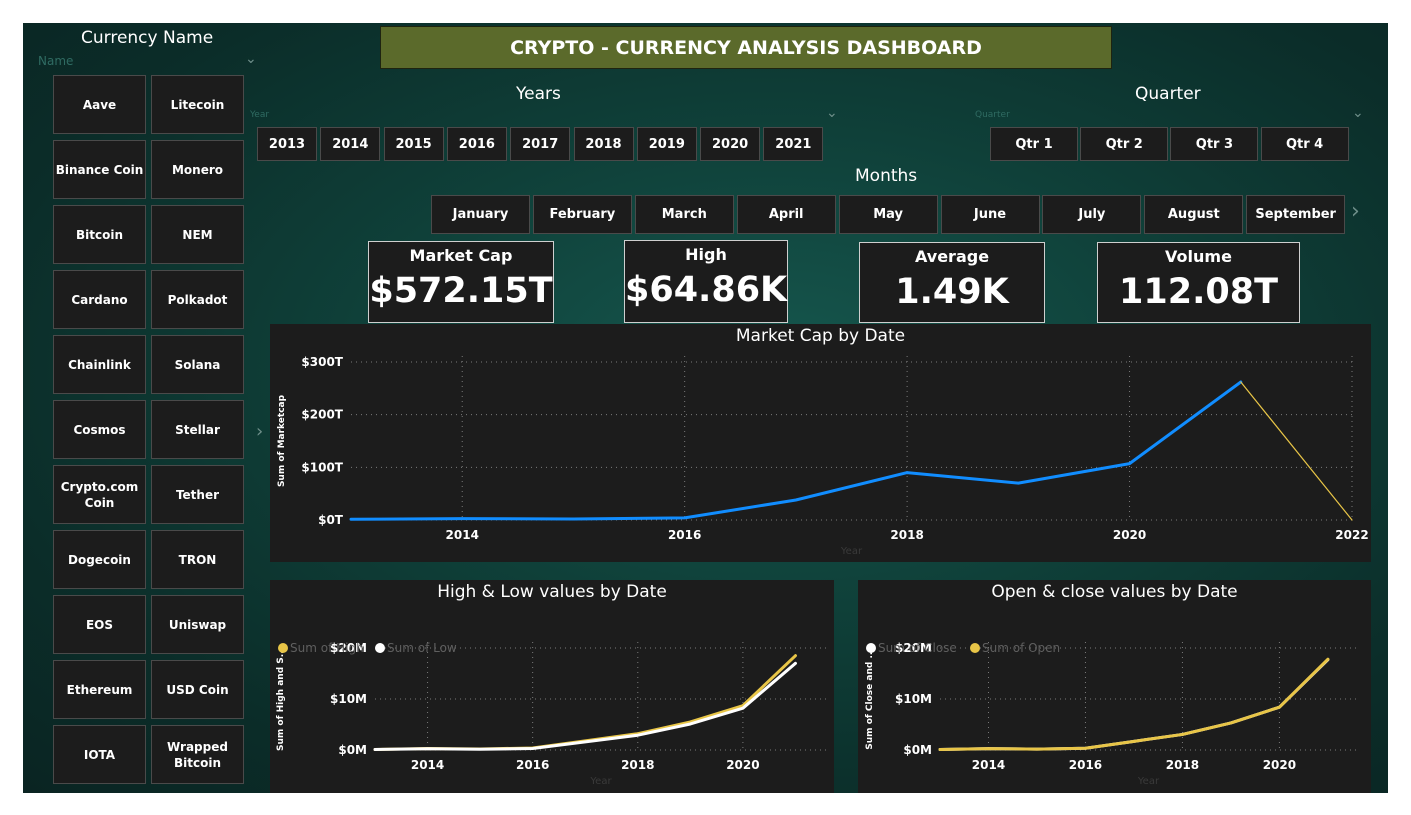 Image resolution: width=1411 pixels, height=815 pixels. What do you see at coordinates (99, 494) in the screenshot?
I see `coin-button-crypto-com-coin: Crypto.com Coin` at bounding box center [99, 494].